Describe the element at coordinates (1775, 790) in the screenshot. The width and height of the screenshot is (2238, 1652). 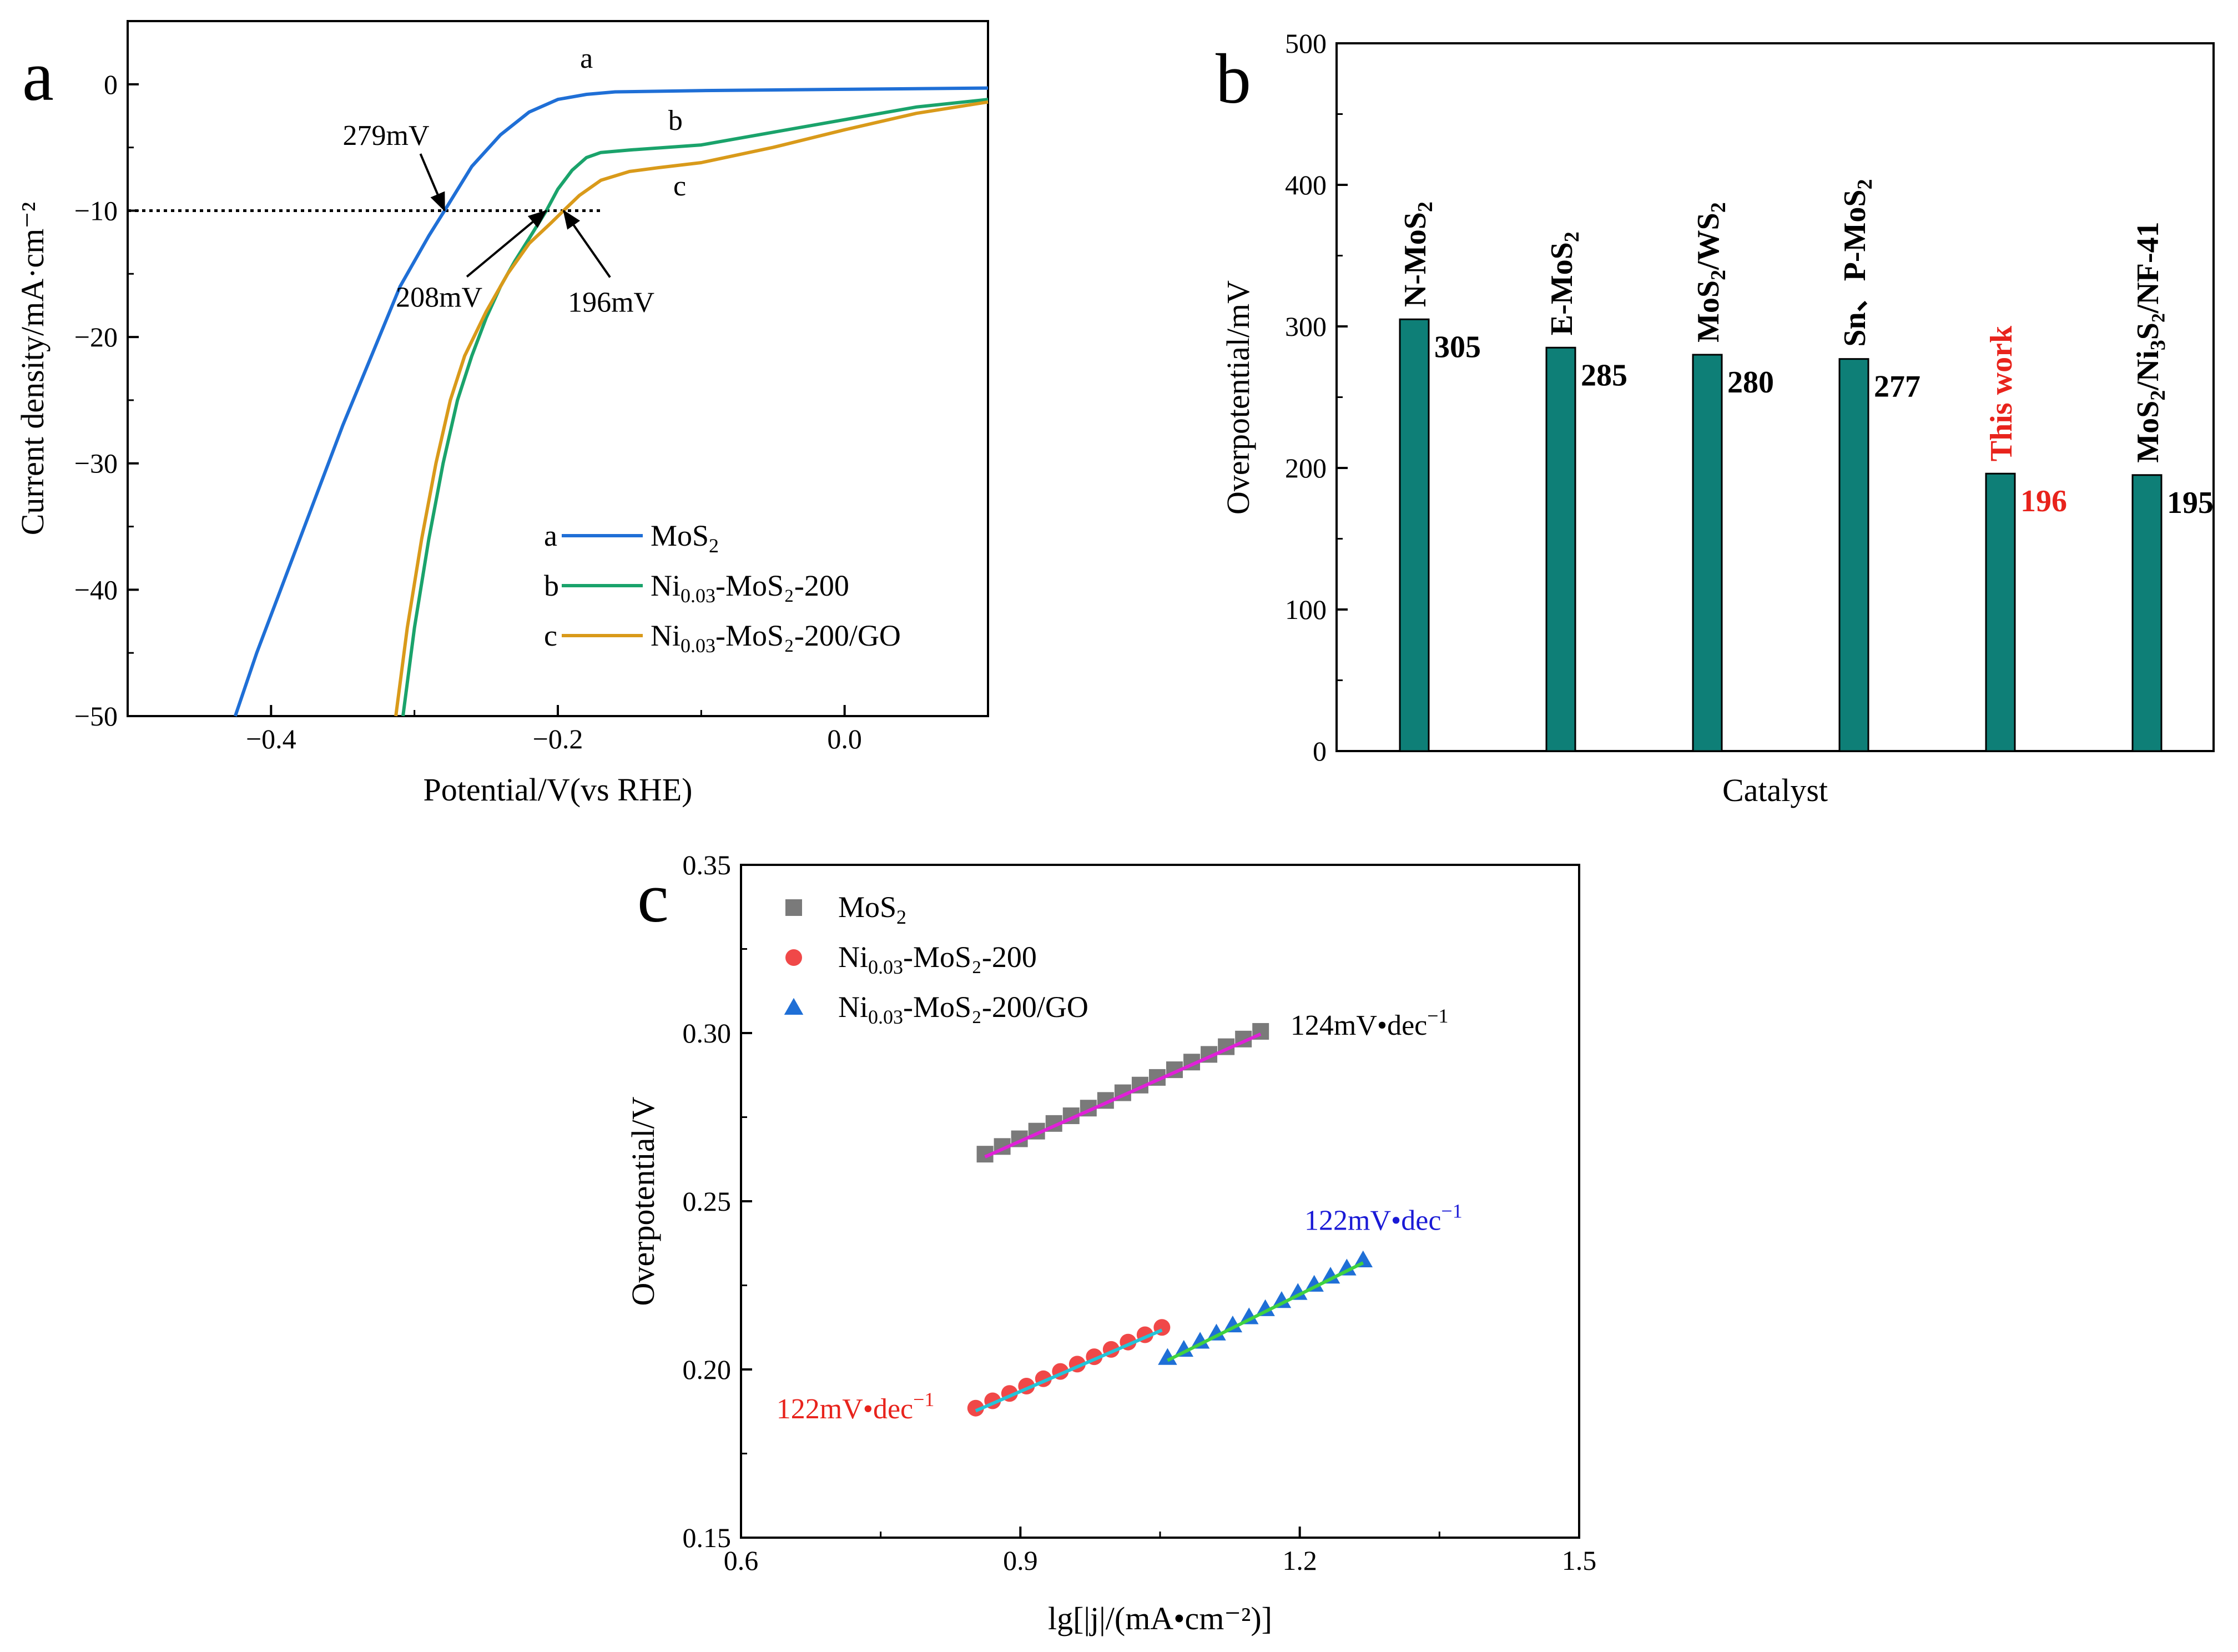
I see `panel-b-x-axis-title: Catalyst` at that location.